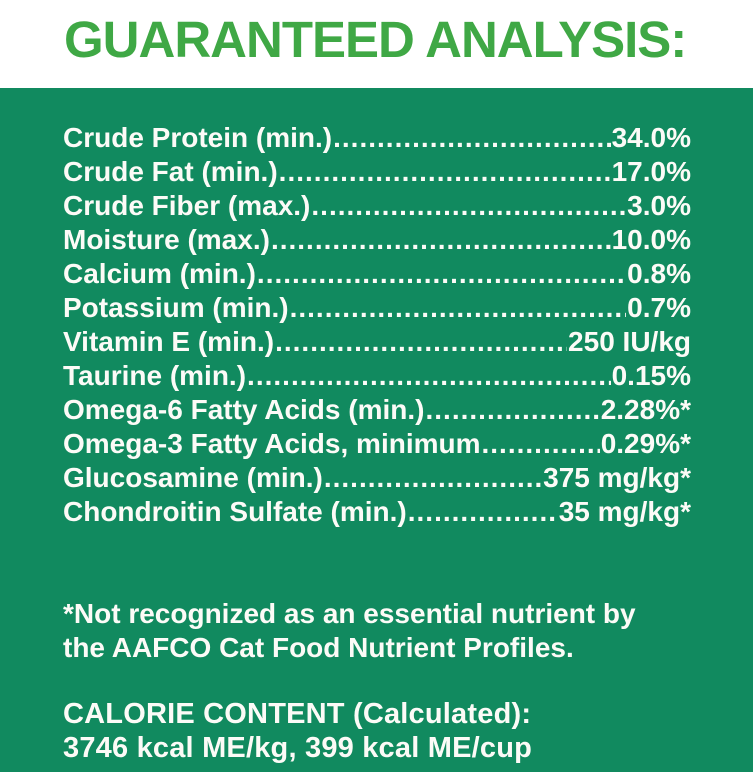 This screenshot has height=772, width=753. I want to click on nutrient-label: Calcium (min.), so click(159, 273).